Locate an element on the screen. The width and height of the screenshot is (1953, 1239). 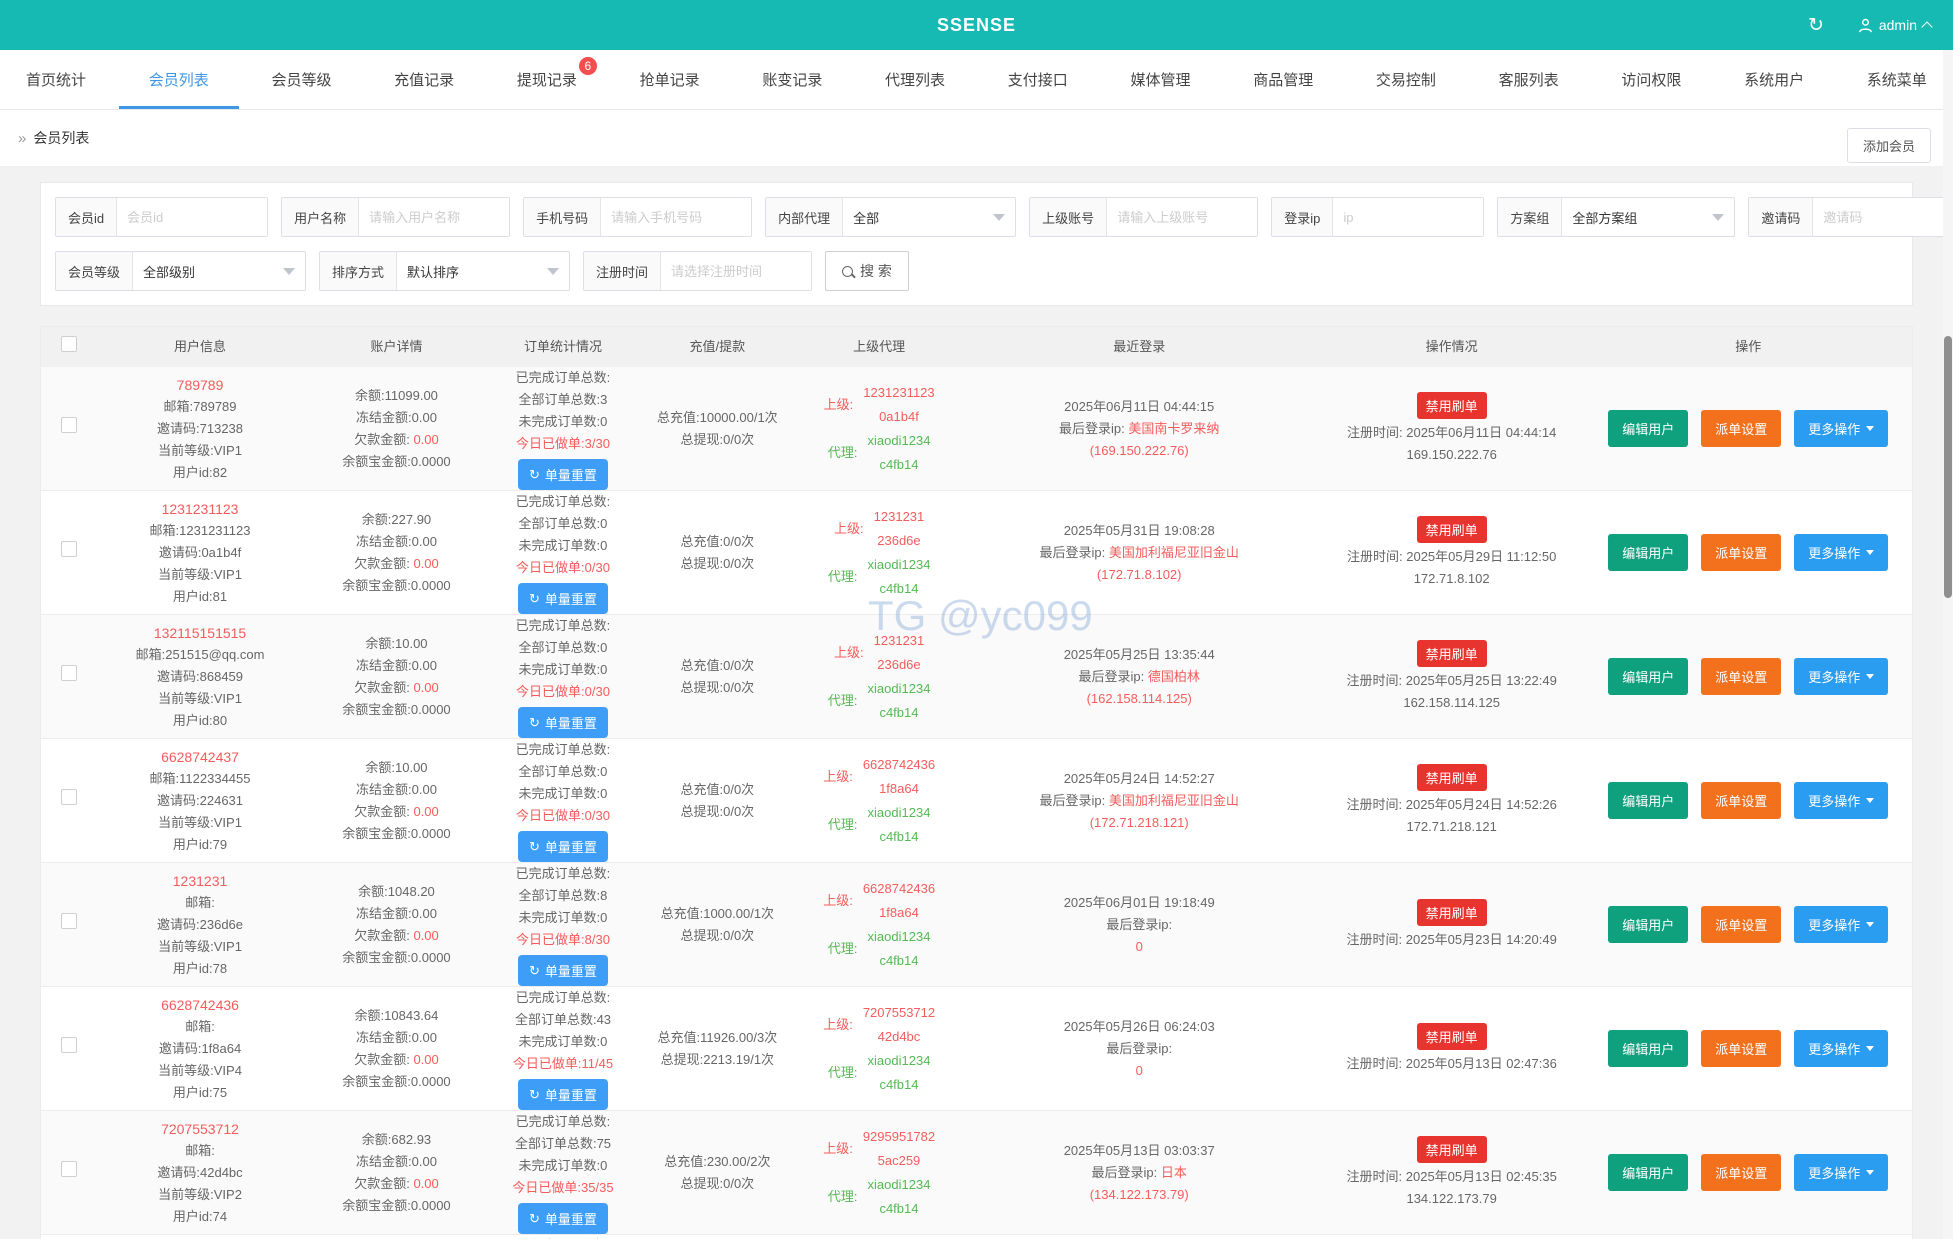
nav-tab: 支付接口 is located at coordinates (1038, 79).